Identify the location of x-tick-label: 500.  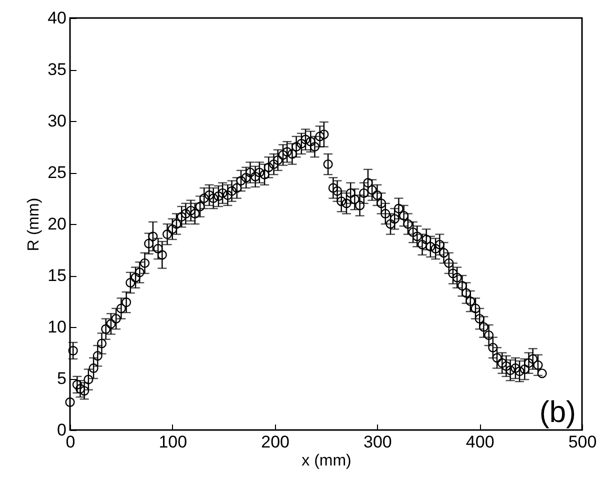
(582, 442).